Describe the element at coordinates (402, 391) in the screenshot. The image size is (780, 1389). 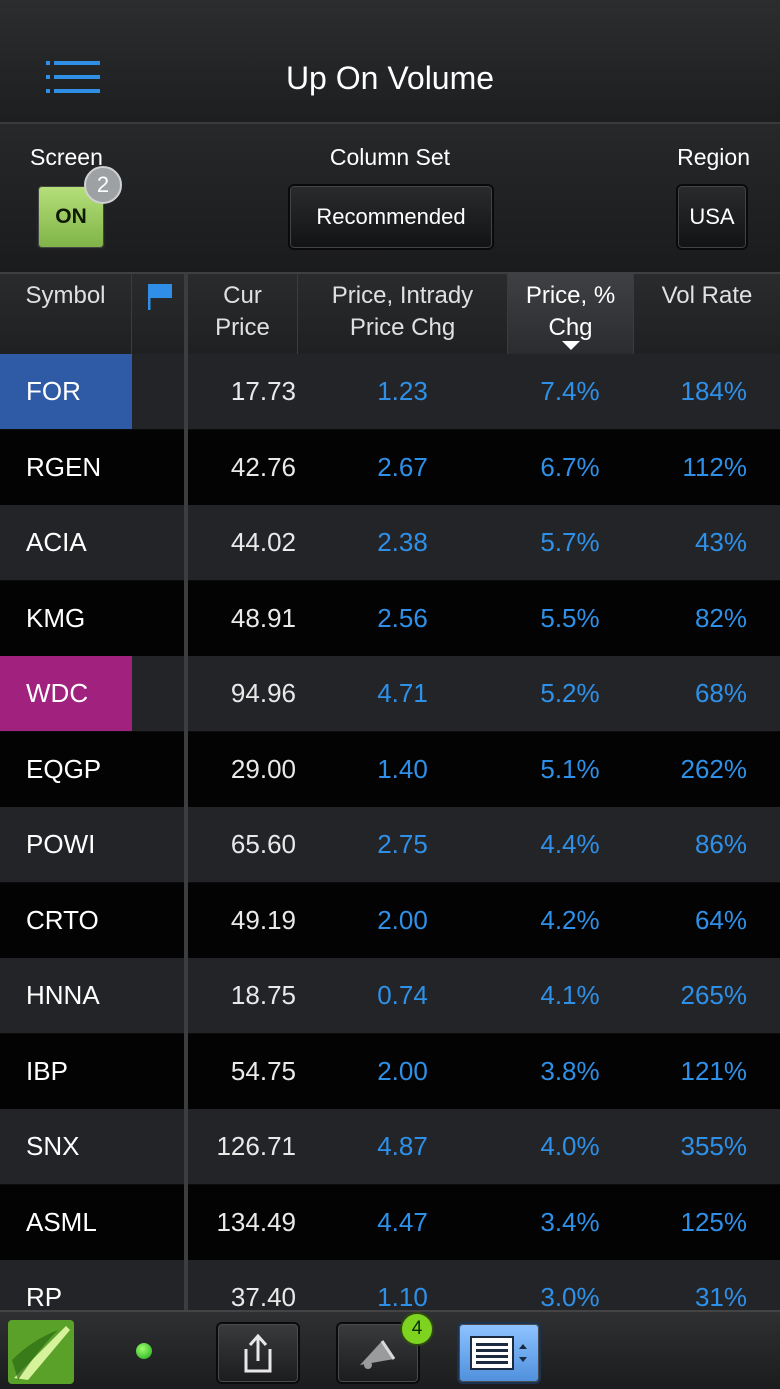
I see `row-intraday-chg: 1.23` at that location.